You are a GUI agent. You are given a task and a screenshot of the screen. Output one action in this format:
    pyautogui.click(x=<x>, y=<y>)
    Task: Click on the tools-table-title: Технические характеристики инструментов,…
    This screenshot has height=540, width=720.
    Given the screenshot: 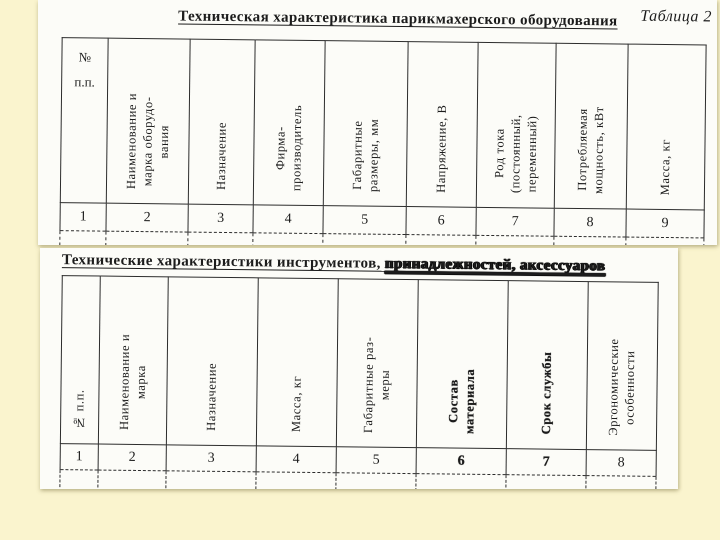 What is the action you would take?
    pyautogui.click(x=334, y=263)
    